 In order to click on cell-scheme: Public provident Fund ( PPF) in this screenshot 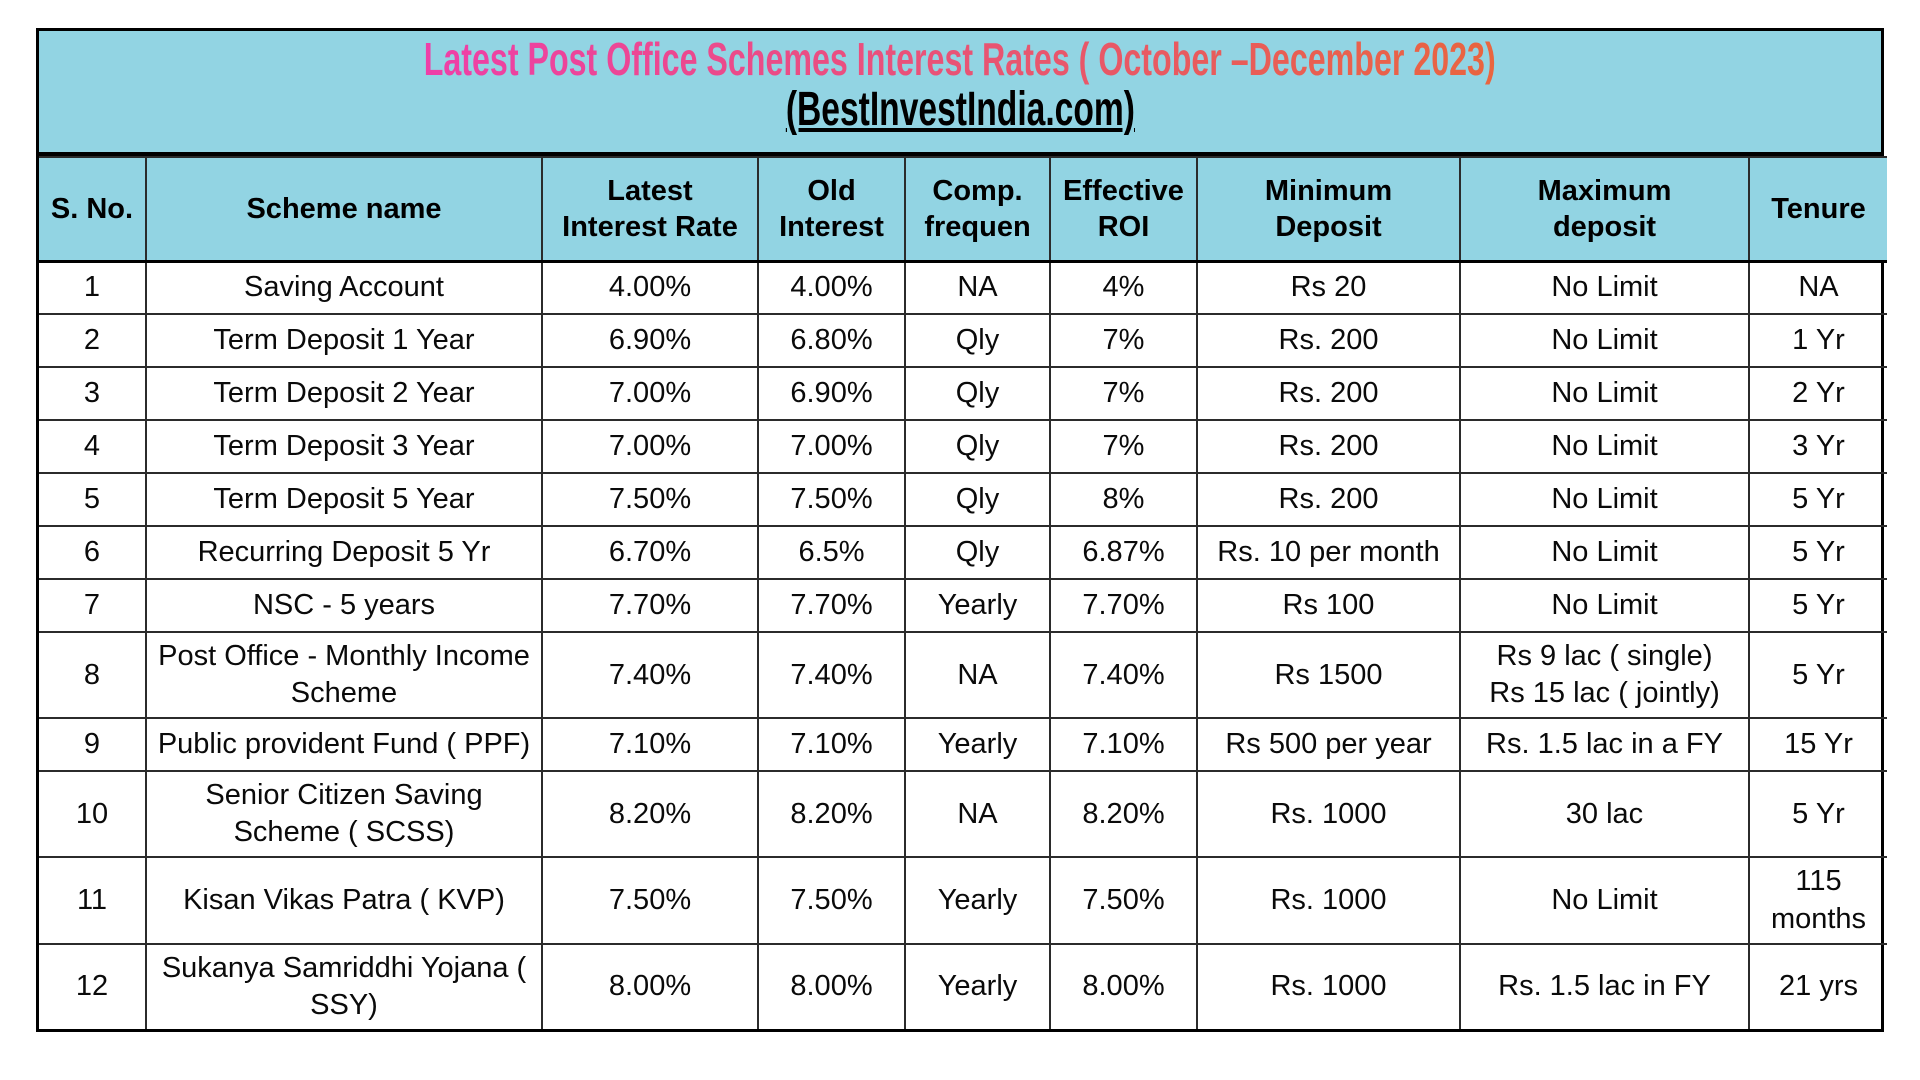, I will do `click(344, 745)`.